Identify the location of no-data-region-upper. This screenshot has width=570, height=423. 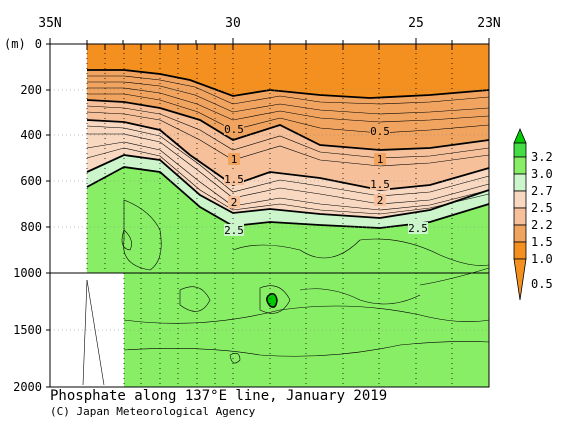
(68, 158).